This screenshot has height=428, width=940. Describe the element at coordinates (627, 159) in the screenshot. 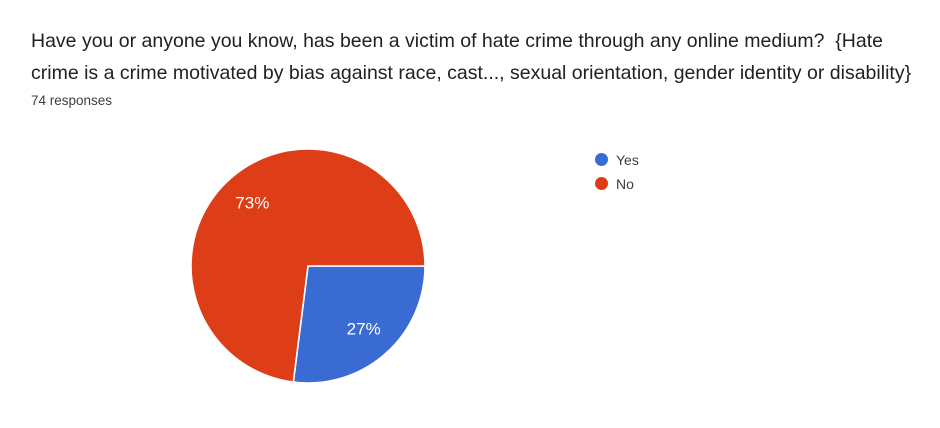

I see `legend-label: Yes` at that location.